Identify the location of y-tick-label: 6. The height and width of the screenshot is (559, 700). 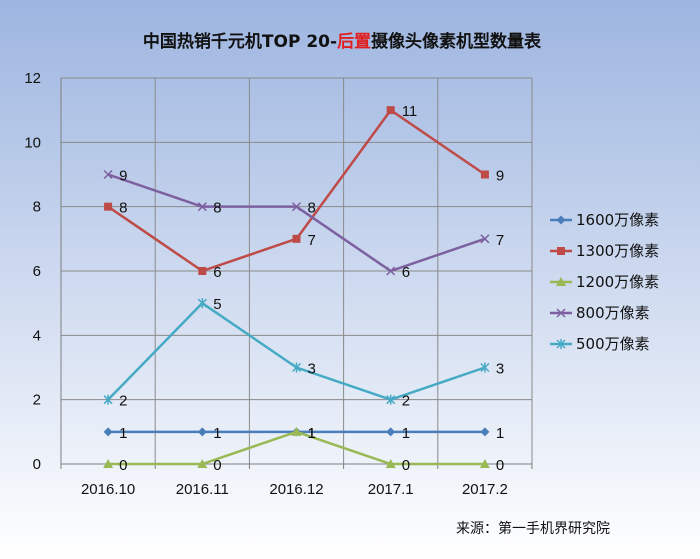
(37, 271).